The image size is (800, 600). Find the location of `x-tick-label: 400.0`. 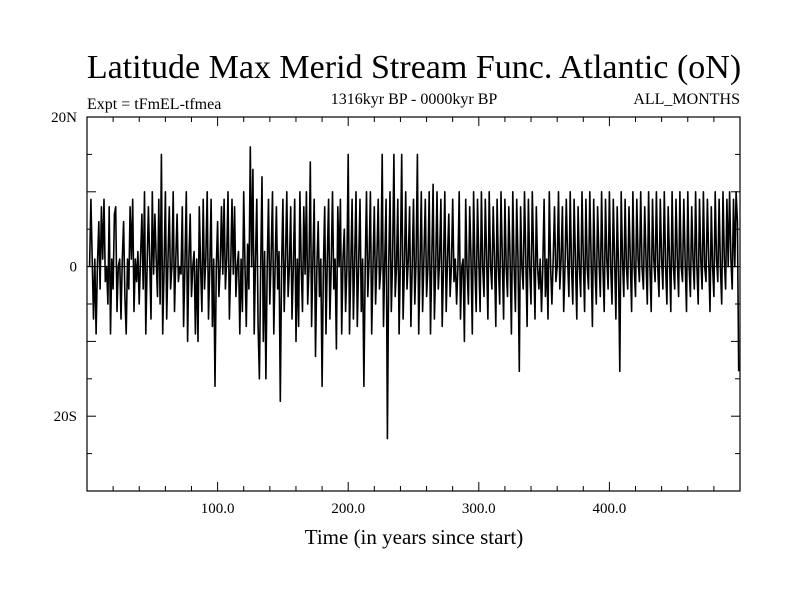

x-tick-label: 400.0 is located at coordinates (610, 509).